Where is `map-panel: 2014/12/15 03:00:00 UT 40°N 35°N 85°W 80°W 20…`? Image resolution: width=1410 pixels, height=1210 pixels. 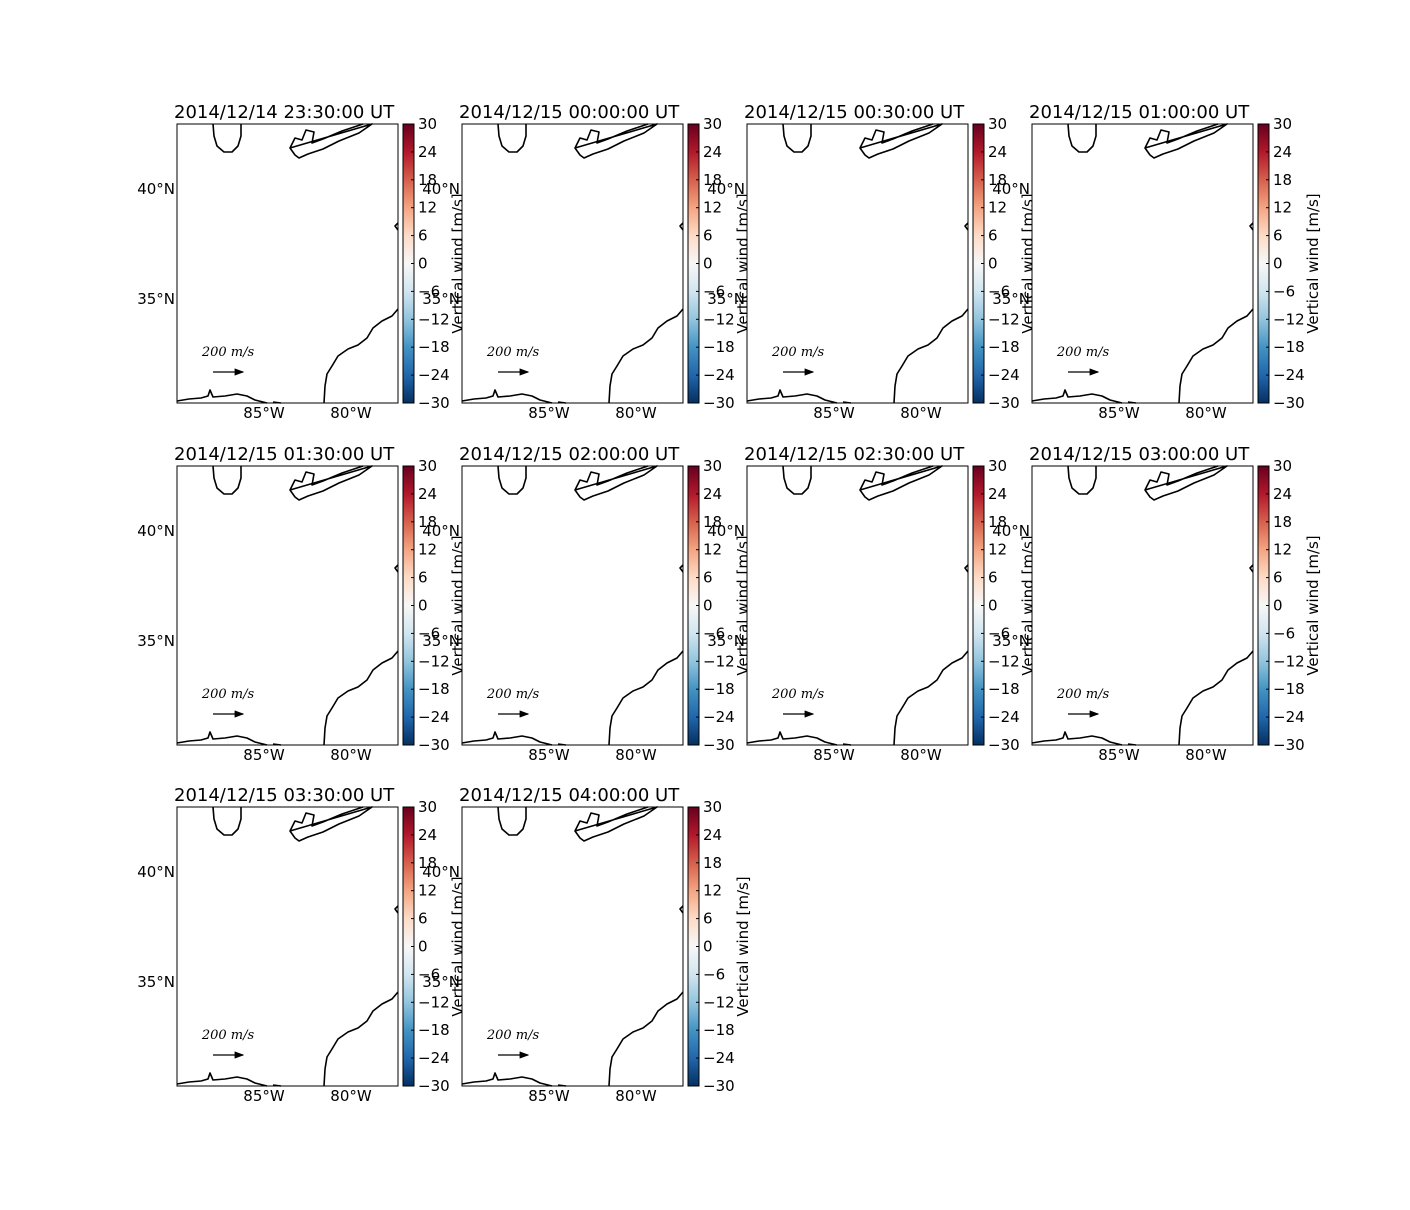
map-panel: 2014/12/15 03:00:00 UT 40°N 35°N 85°W 80°W 20… is located at coordinates (1157, 604).